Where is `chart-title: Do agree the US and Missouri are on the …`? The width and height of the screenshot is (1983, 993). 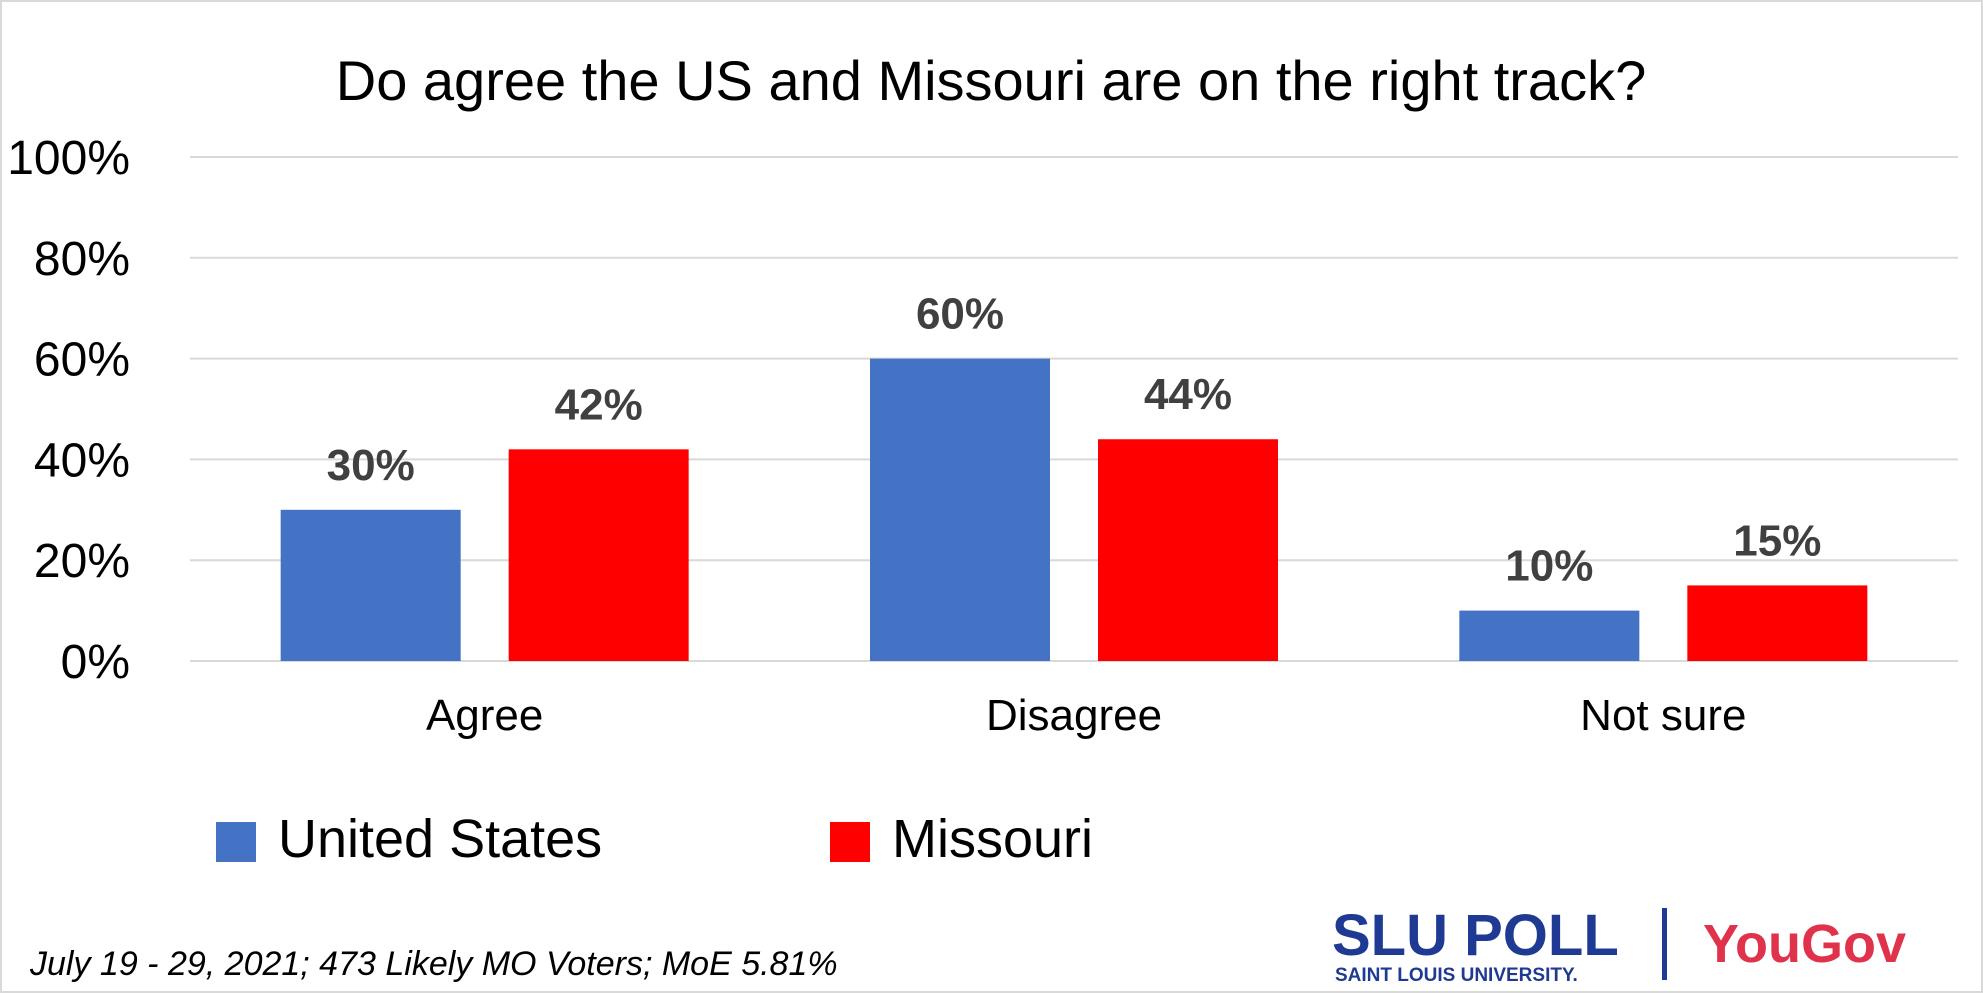 chart-title: Do agree the US and Missouri are on the … is located at coordinates (991, 80).